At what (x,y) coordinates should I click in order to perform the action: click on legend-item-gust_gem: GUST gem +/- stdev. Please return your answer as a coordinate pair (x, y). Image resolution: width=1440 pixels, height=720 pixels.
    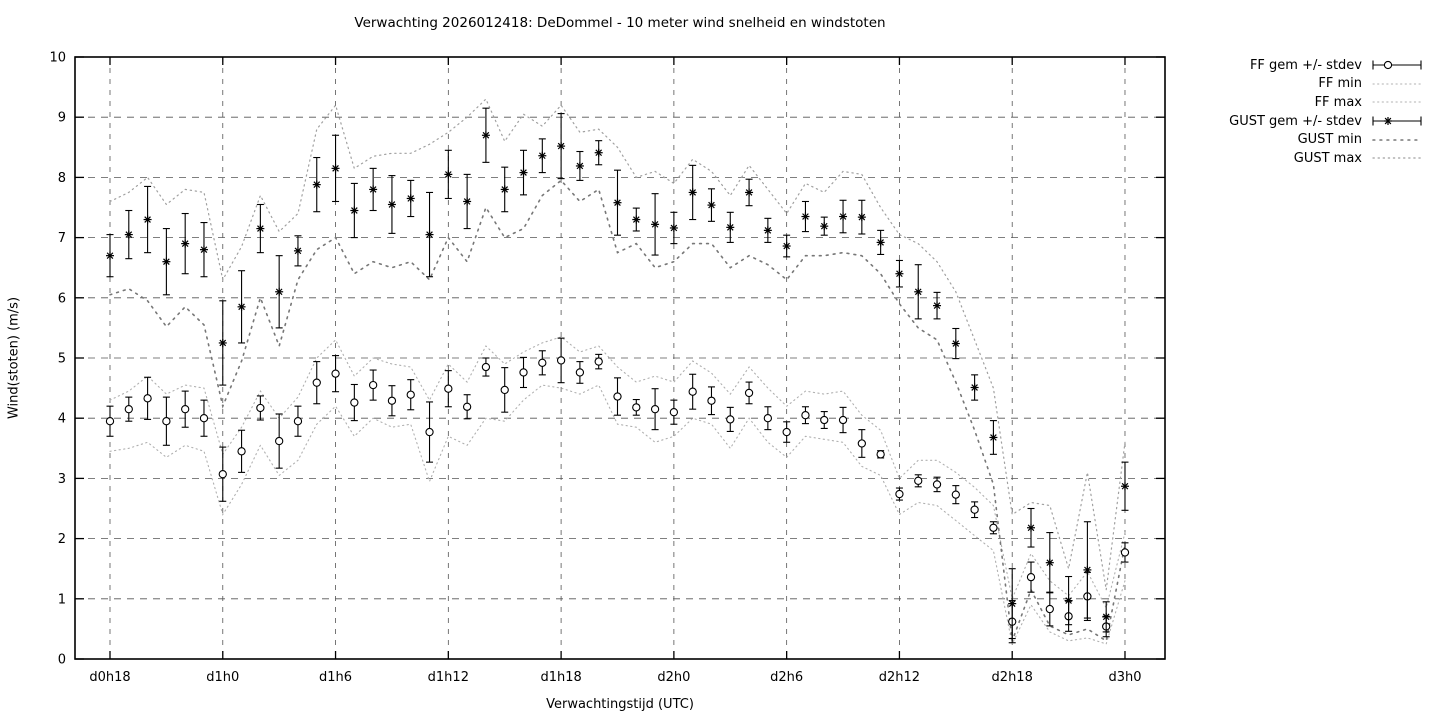
    Looking at the image, I should click on (1326, 121).